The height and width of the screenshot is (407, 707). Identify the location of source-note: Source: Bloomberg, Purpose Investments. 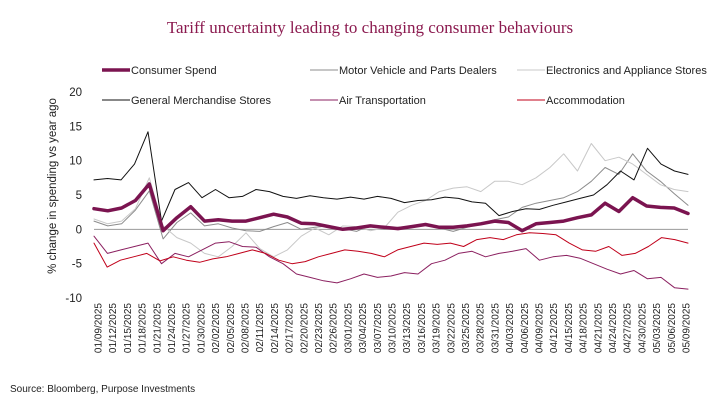
(102, 389).